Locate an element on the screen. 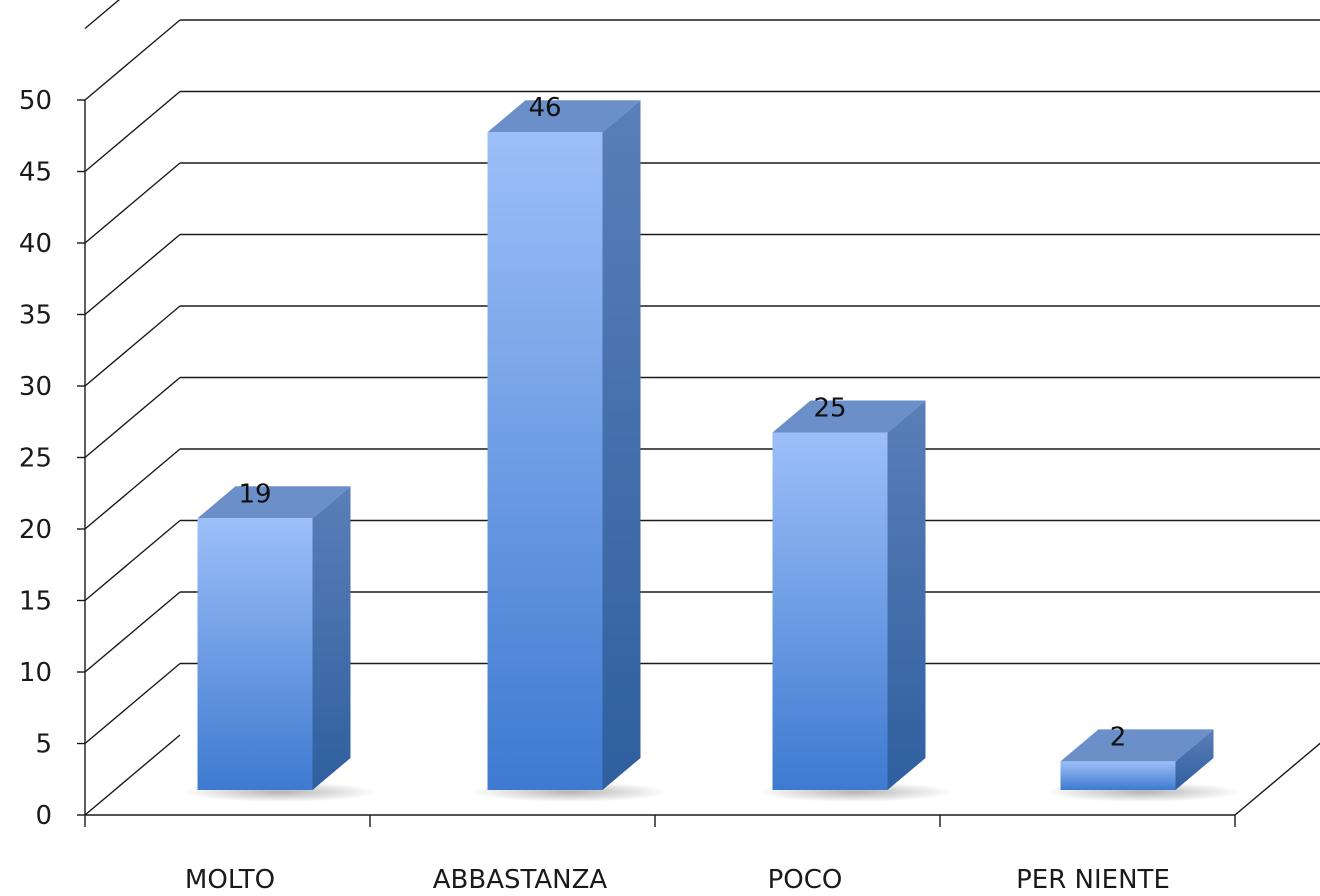 The image size is (1320, 896). y-tick-label: 20 is located at coordinates (35, 530).